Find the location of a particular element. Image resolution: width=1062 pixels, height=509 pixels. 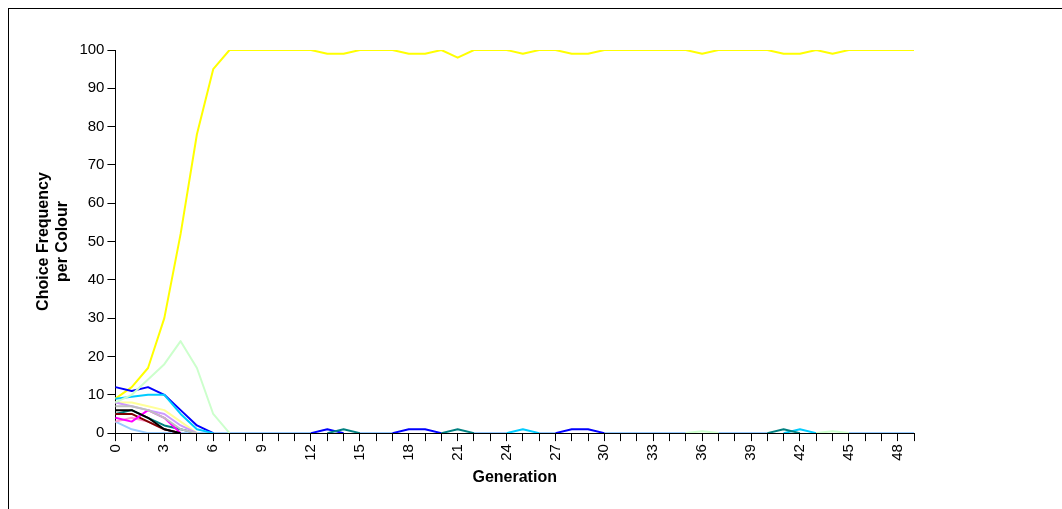

x-tick-label: 24 is located at coordinates (505, 452).